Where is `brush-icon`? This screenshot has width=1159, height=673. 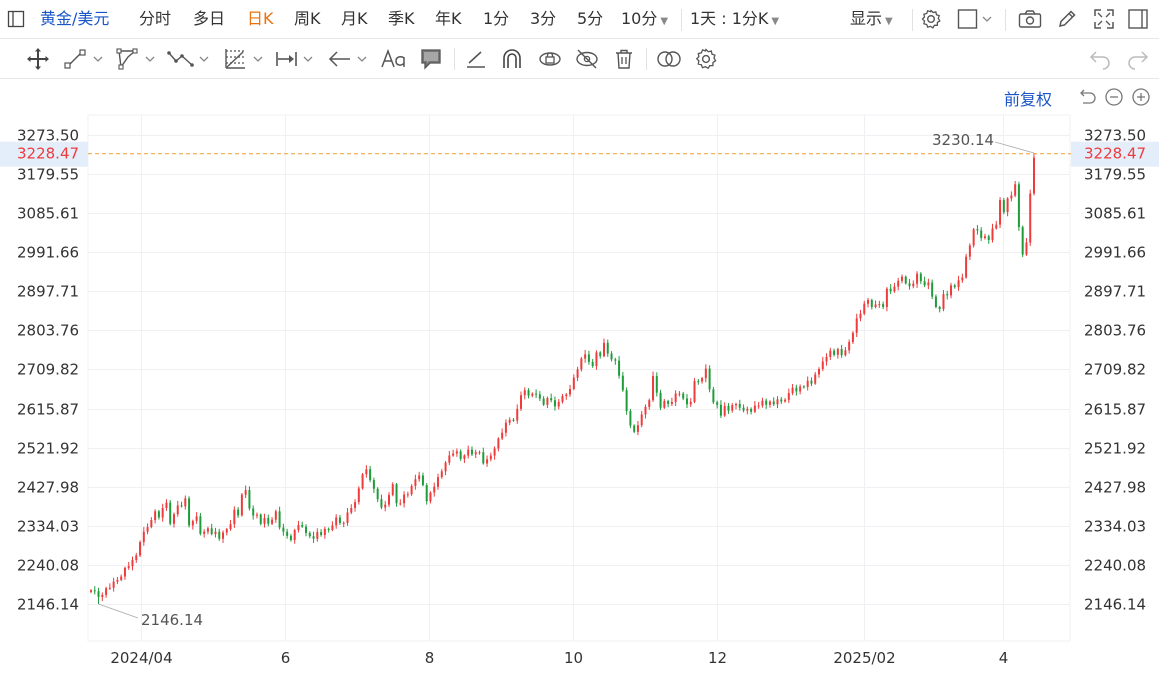
brush-icon is located at coordinates (476, 59).